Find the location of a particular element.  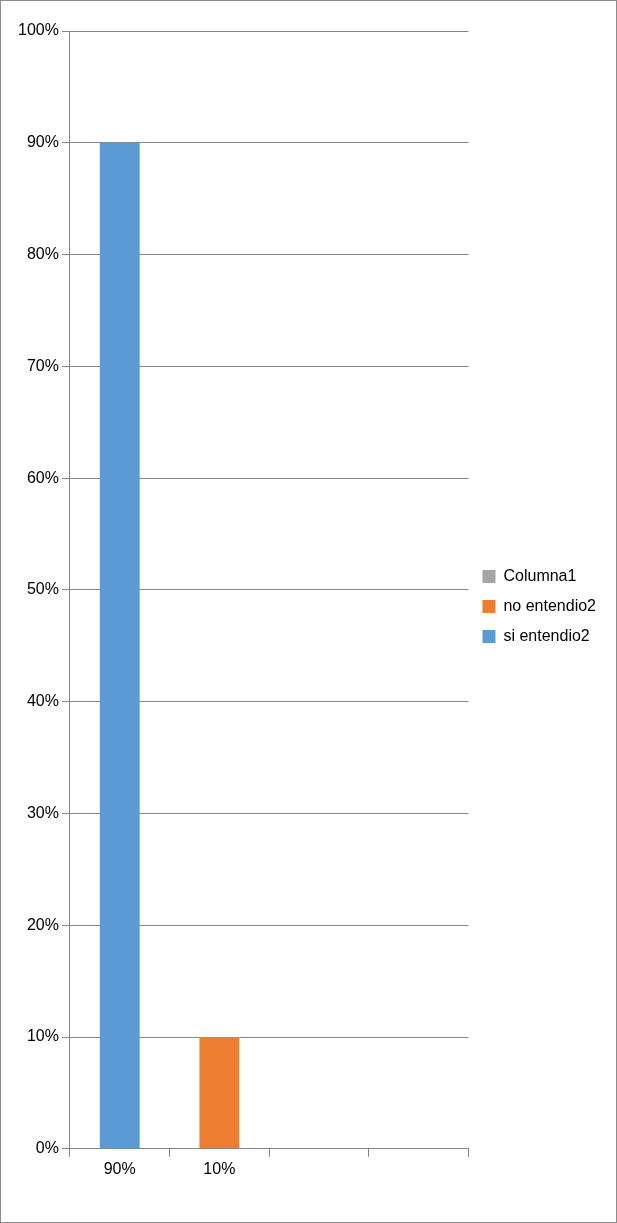

legend-label: no entendio2 is located at coordinates (550, 605).